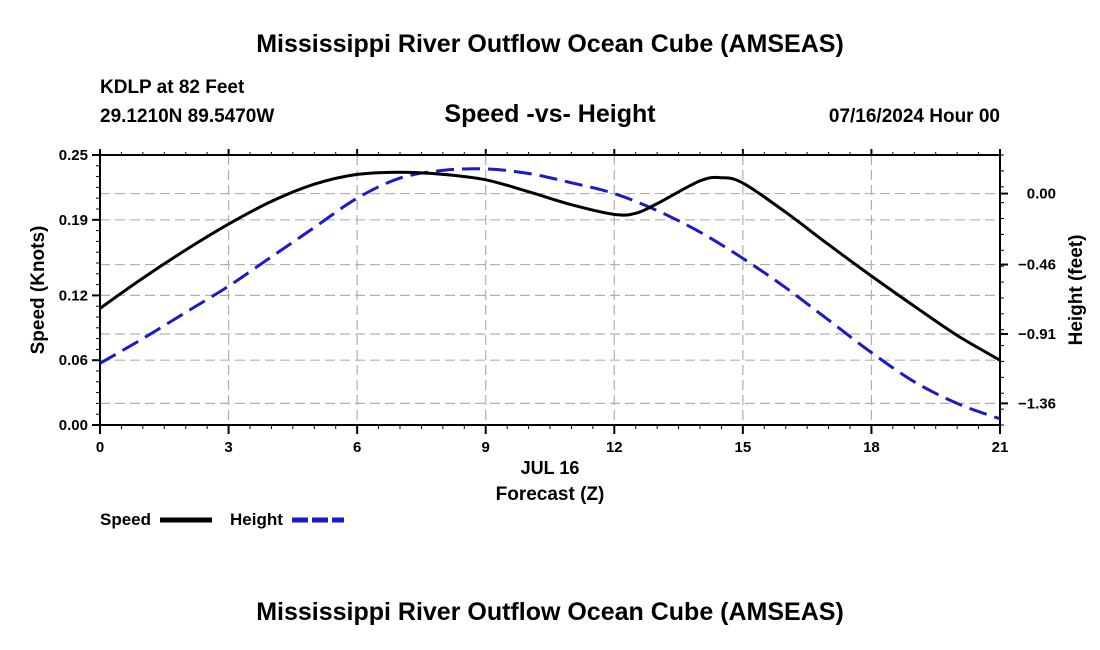 The image size is (1100, 650). Describe the element at coordinates (1037, 334) in the screenshot. I see `y2-tick-label: −0.91` at that location.